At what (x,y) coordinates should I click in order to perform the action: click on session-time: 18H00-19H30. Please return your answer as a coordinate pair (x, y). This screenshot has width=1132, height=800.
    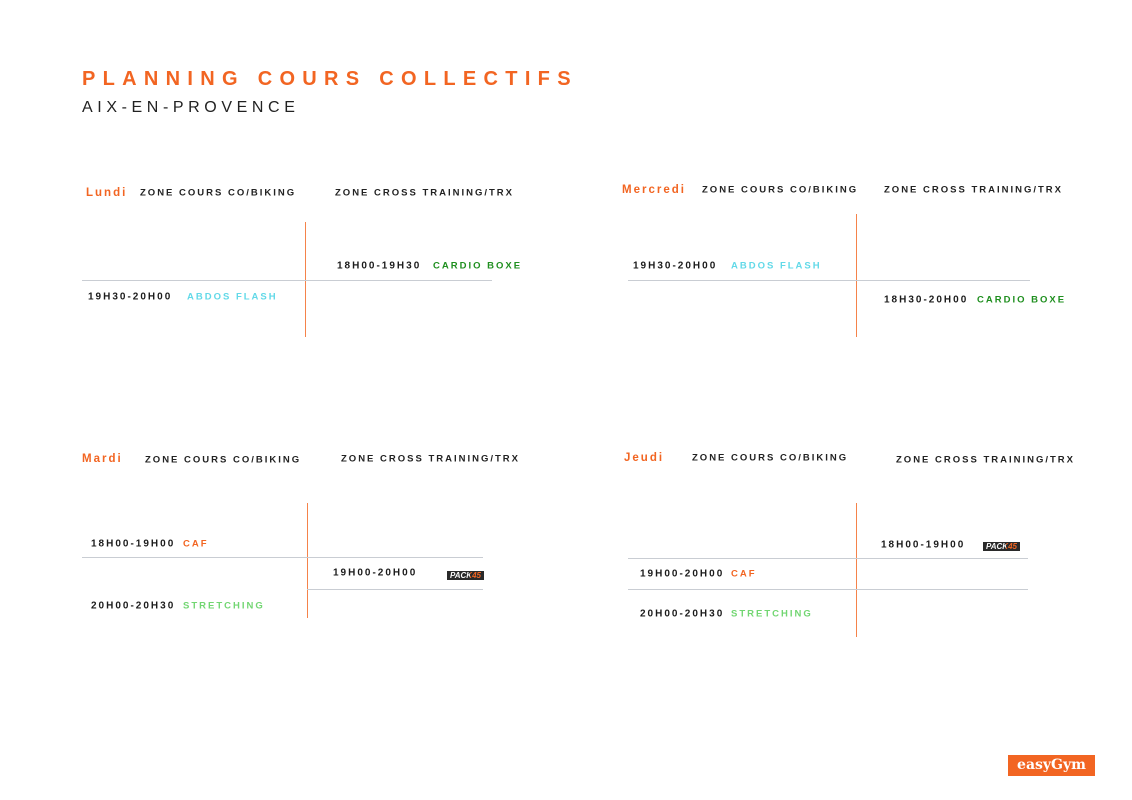
    Looking at the image, I should click on (379, 266).